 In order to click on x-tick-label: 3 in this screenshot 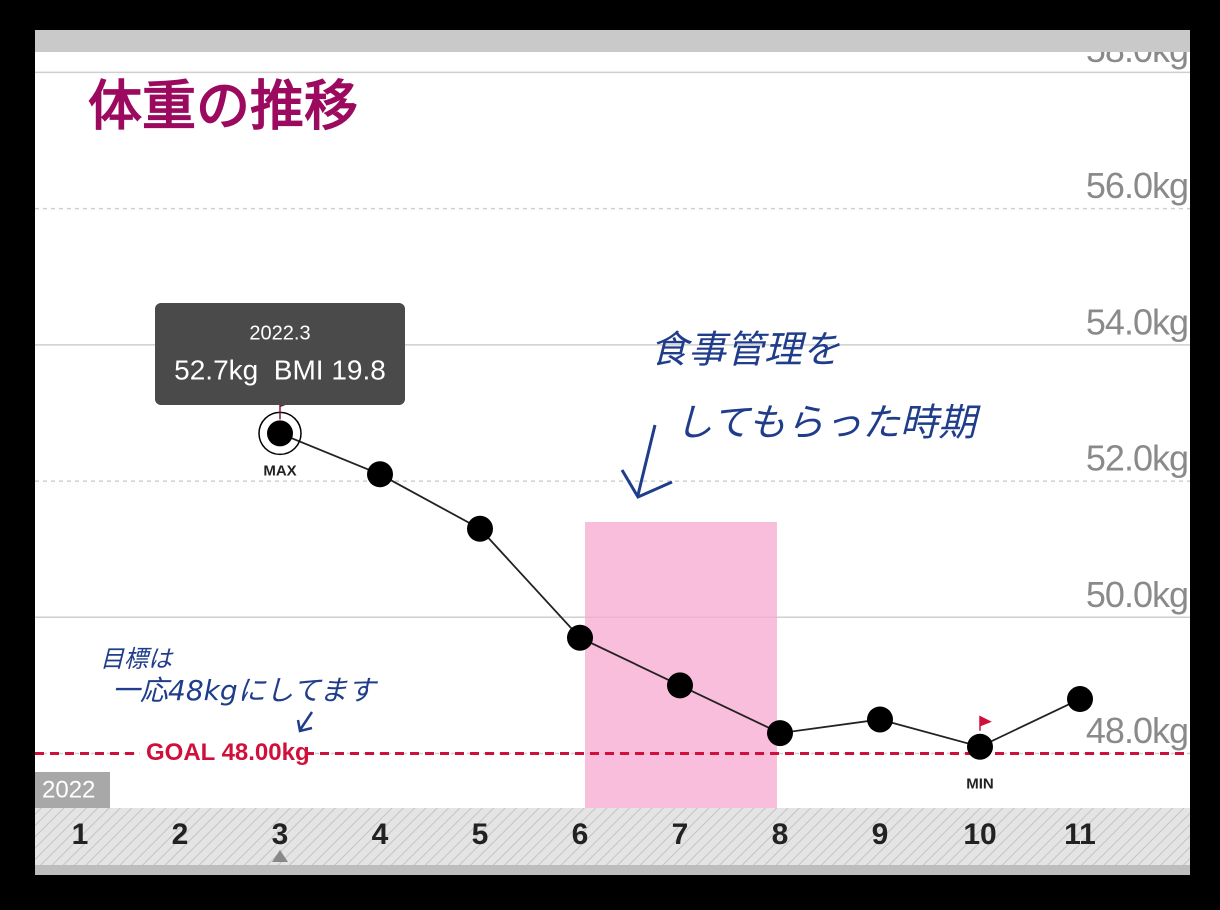, I will do `click(280, 834)`.